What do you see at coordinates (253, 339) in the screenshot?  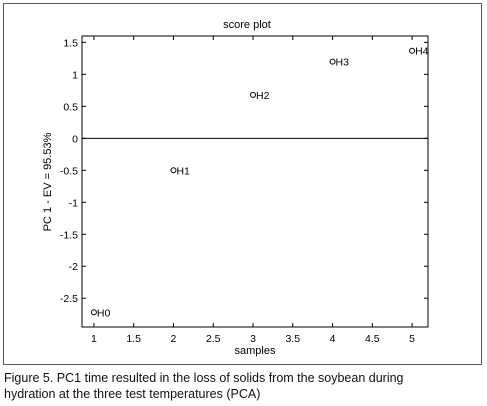 I see `x-tick-label: 3` at bounding box center [253, 339].